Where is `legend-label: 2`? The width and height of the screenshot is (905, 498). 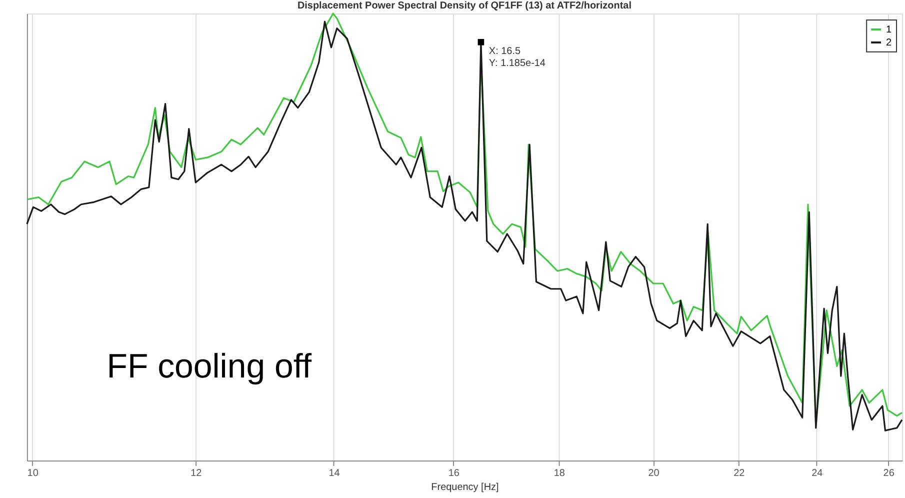 legend-label: 2 is located at coordinates (889, 42).